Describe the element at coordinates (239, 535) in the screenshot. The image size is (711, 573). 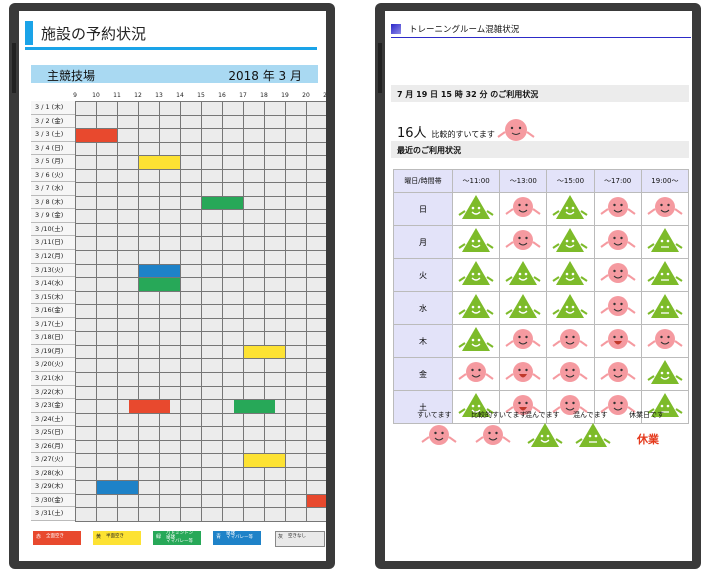
I see `legend-label: 卓球 ママバレー等` at that location.